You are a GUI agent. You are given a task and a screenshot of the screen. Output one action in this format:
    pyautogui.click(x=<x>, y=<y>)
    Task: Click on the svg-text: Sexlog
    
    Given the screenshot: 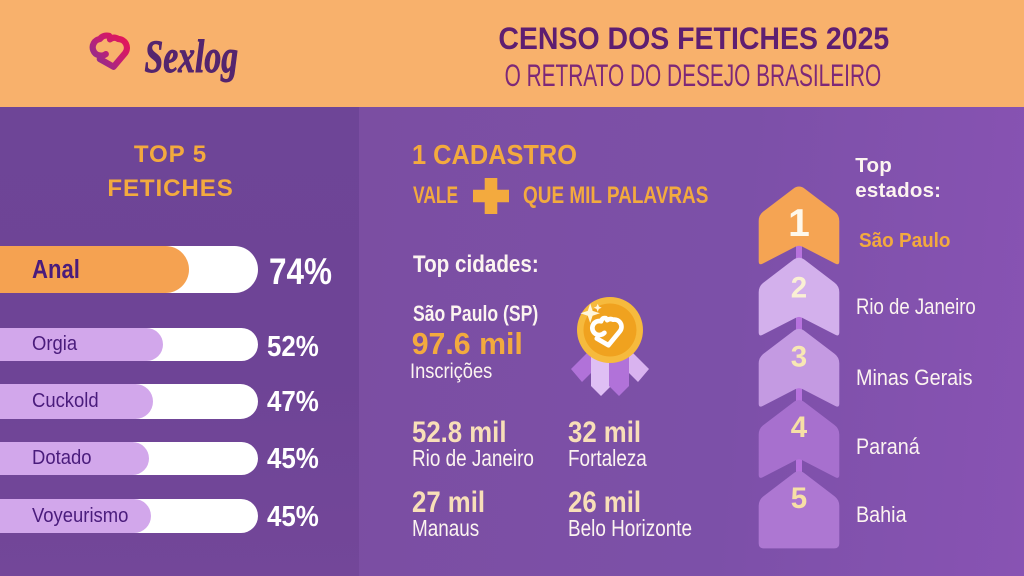 What is the action you would take?
    pyautogui.click(x=192, y=57)
    